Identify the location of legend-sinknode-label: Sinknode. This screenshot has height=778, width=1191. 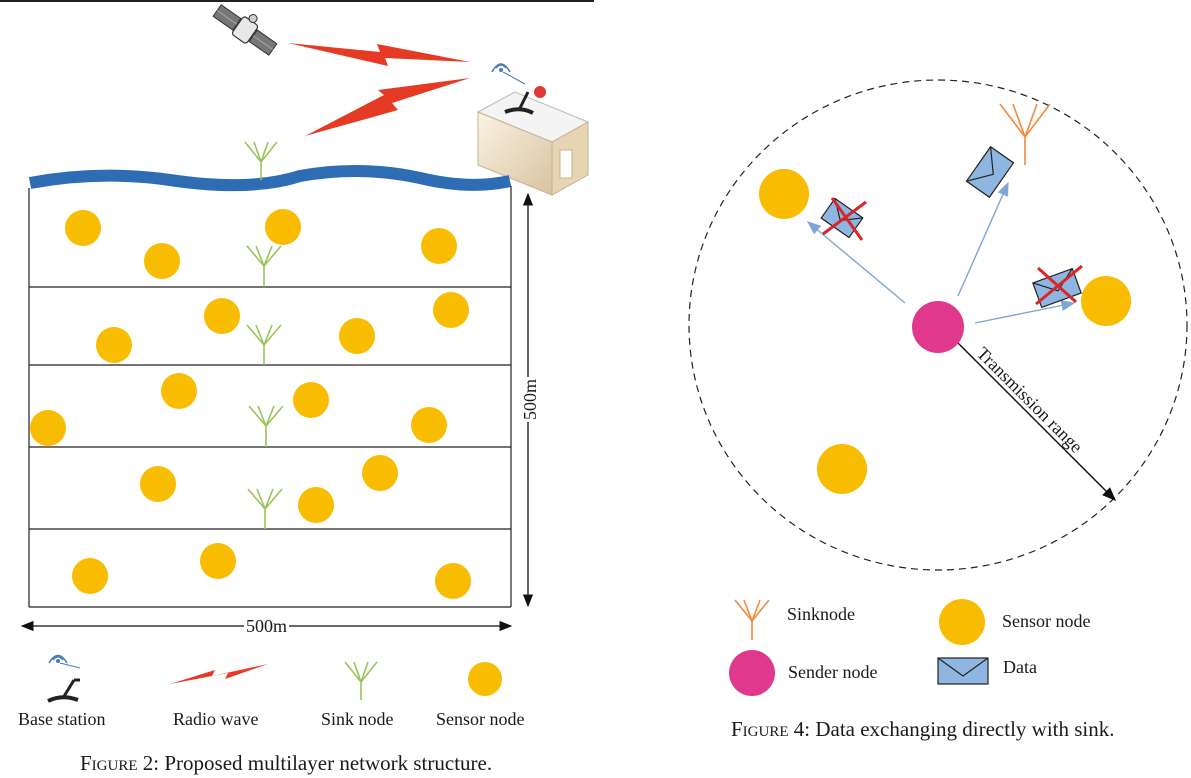
(821, 614).